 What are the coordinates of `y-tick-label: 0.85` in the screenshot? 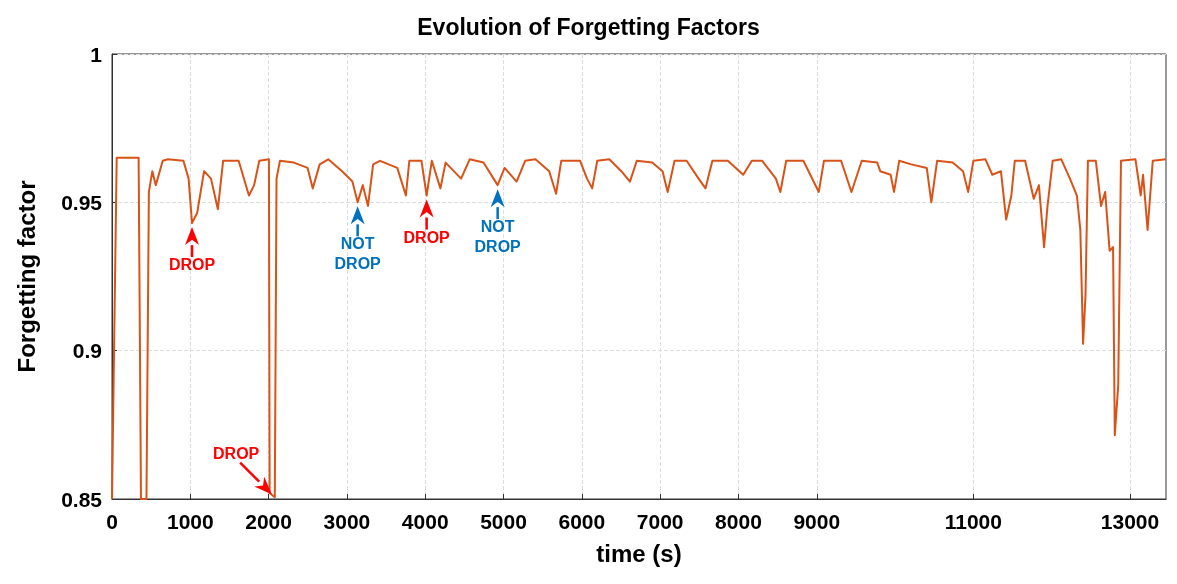 It's located at (82, 499).